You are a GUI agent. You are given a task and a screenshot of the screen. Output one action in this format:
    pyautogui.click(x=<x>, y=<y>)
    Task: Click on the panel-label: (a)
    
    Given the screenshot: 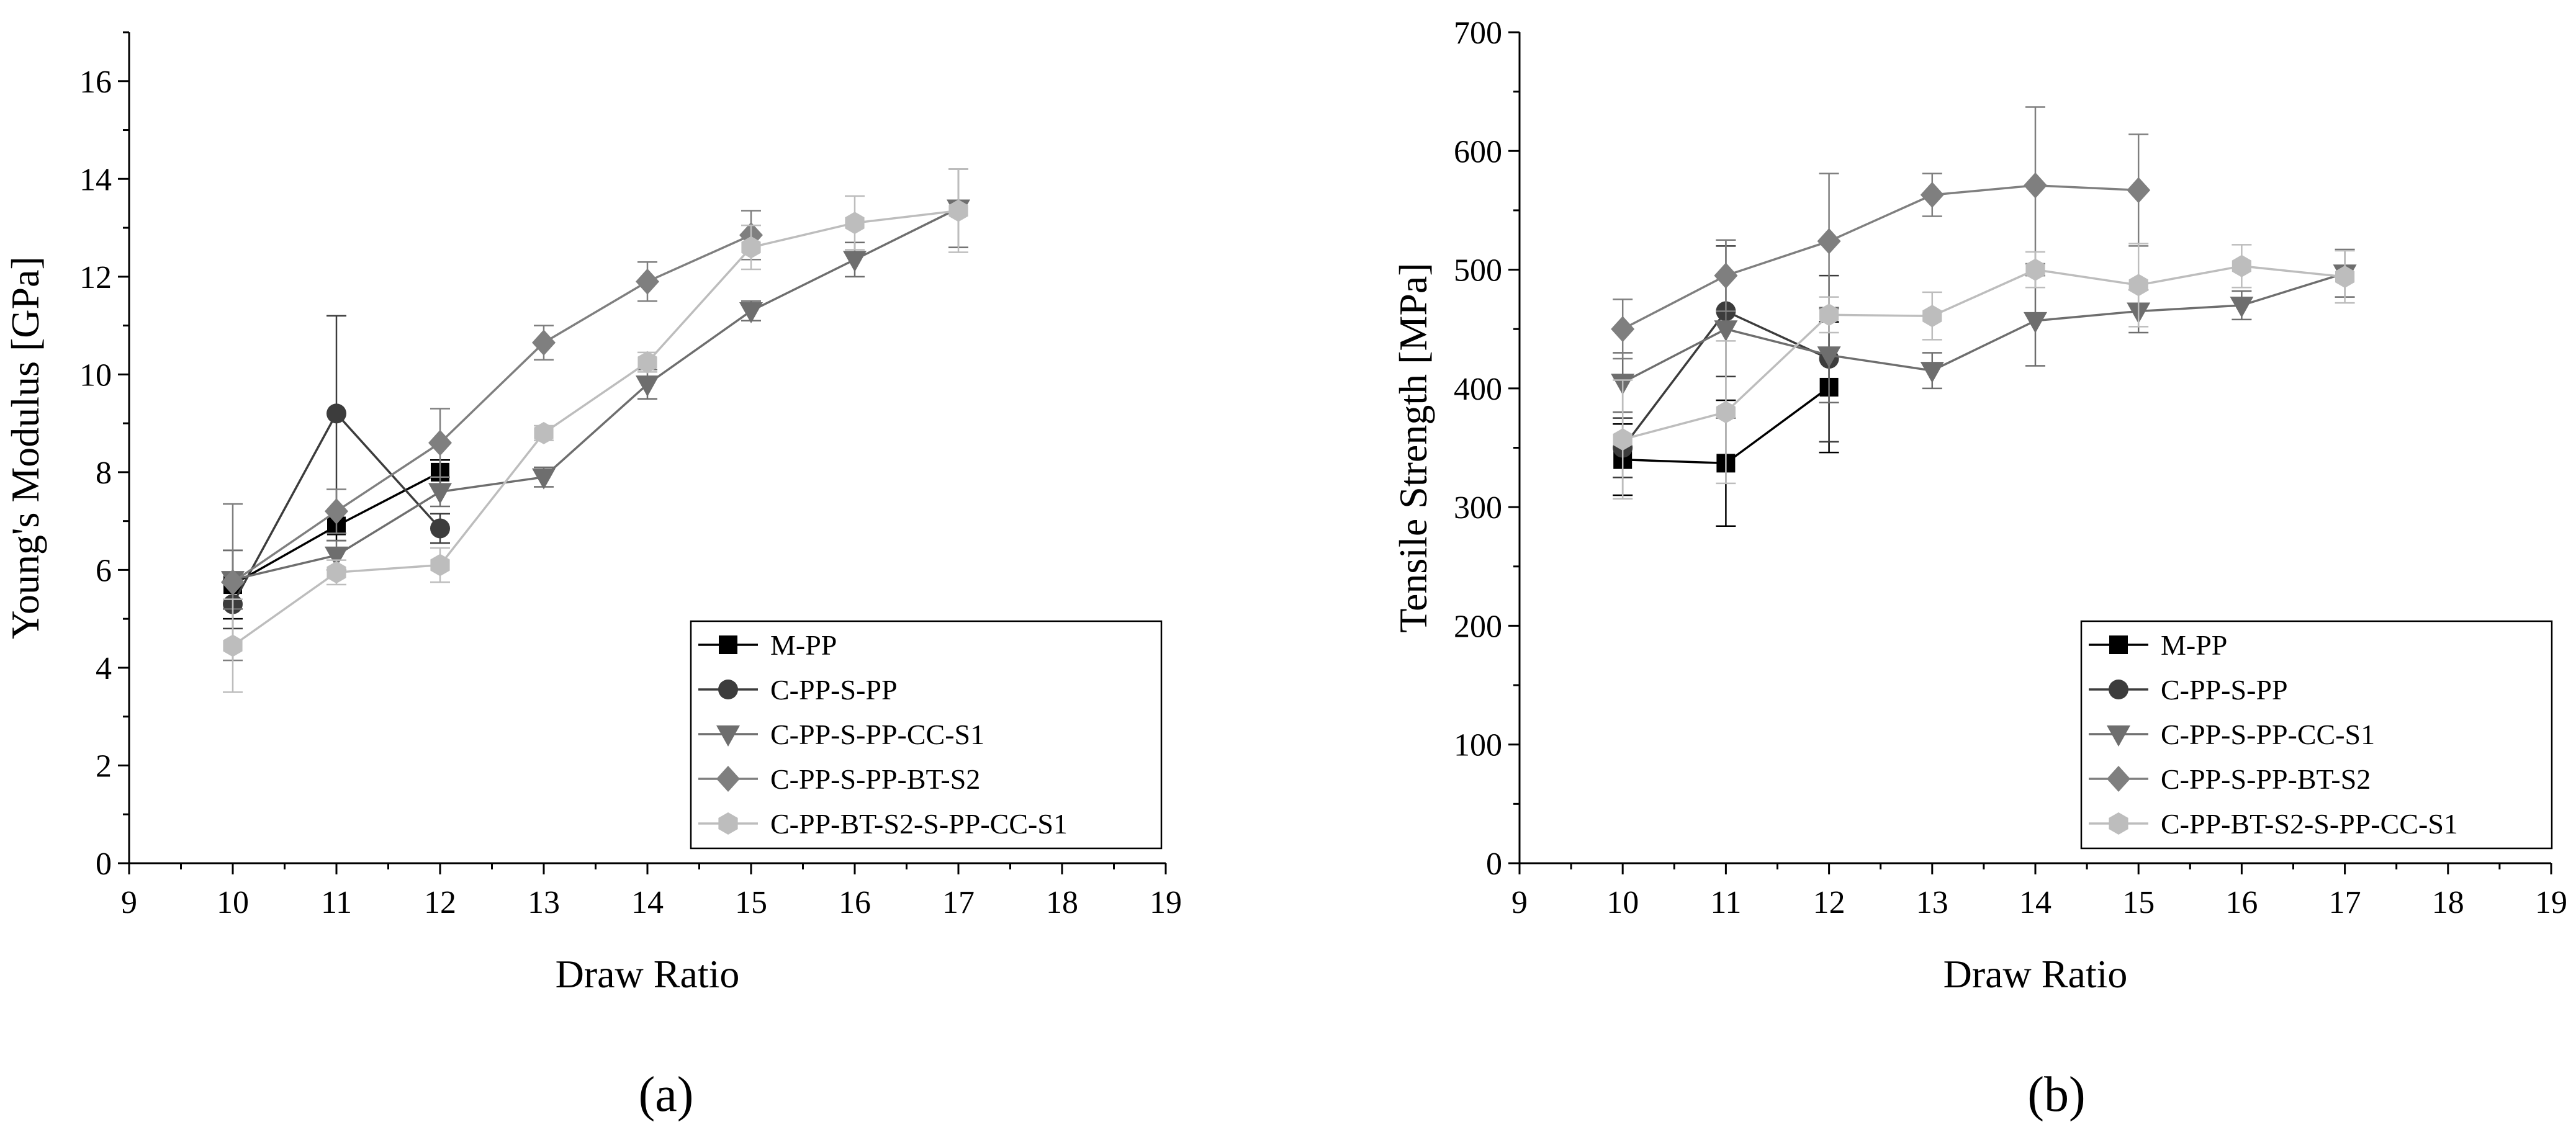 What is the action you would take?
    pyautogui.click(x=666, y=1095)
    